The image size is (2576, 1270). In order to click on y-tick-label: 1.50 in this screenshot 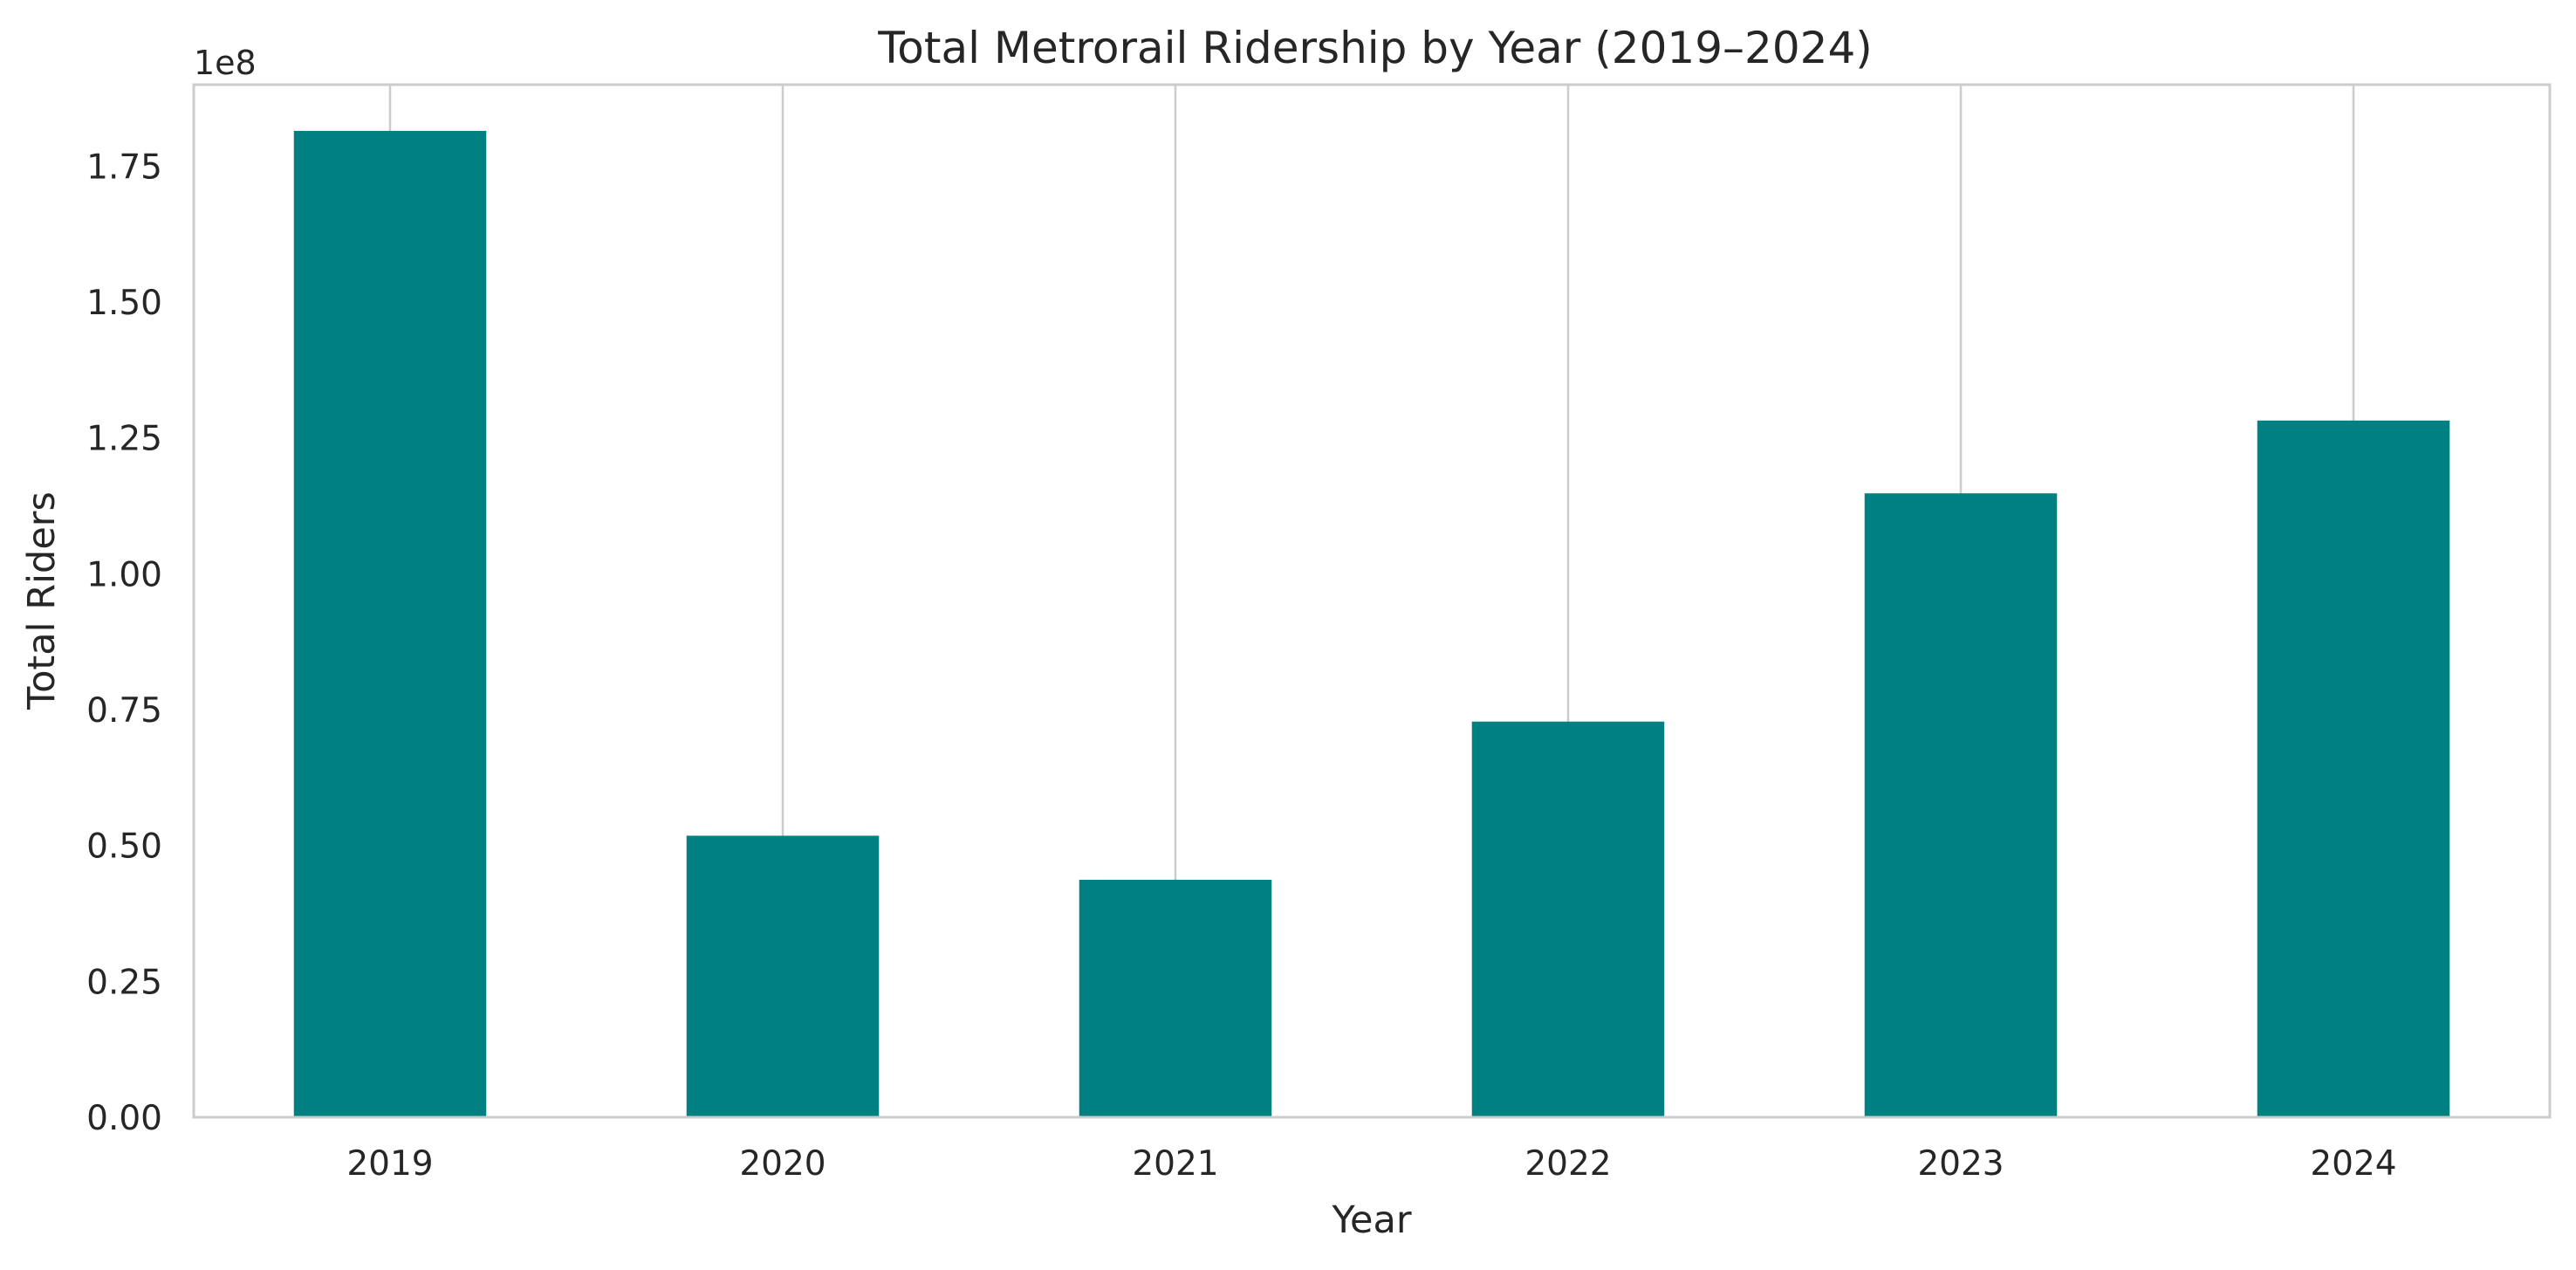, I will do `click(124, 303)`.